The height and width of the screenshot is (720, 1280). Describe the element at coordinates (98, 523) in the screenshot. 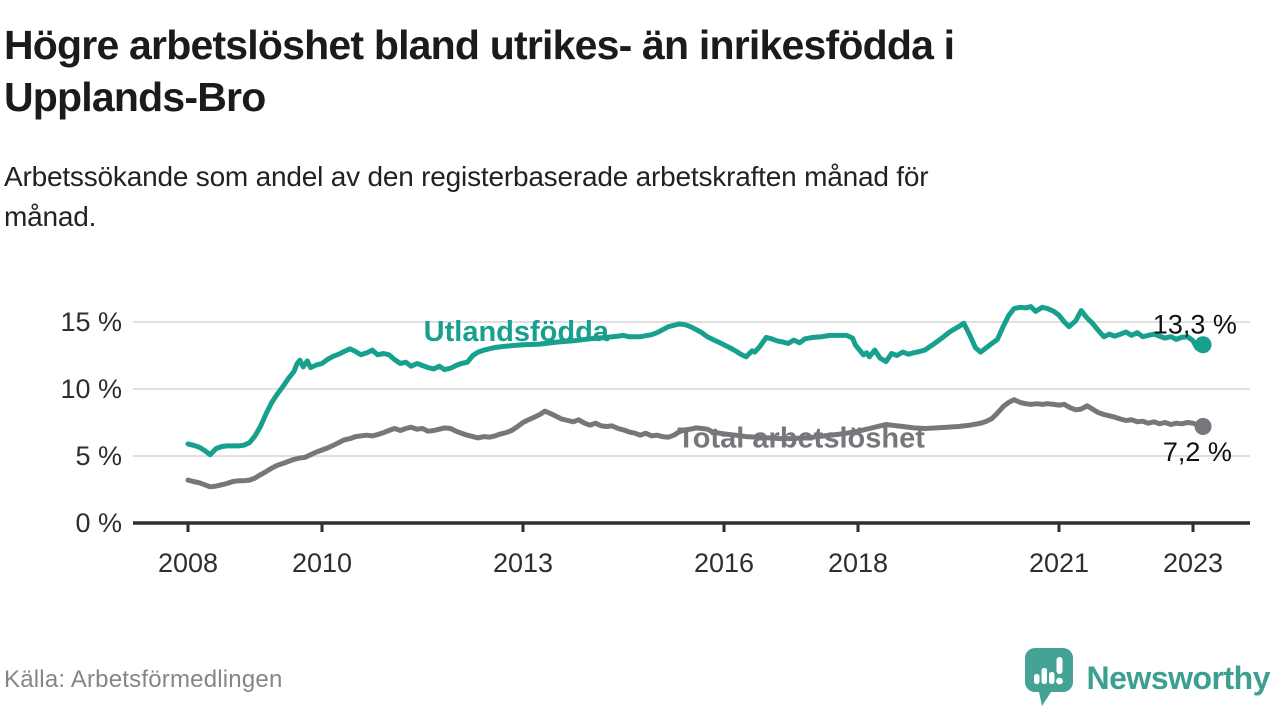

I see `y-tick-label: 0 %` at that location.